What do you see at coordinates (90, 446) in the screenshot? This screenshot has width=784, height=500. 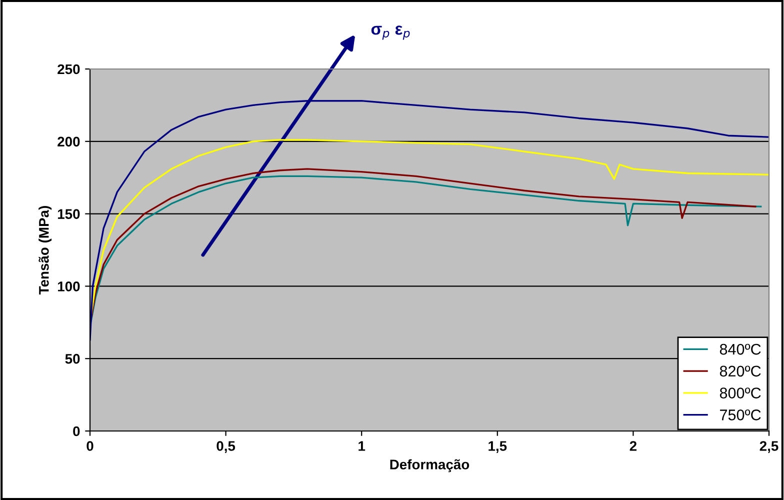 I see `x-tick-label: 0` at bounding box center [90, 446].